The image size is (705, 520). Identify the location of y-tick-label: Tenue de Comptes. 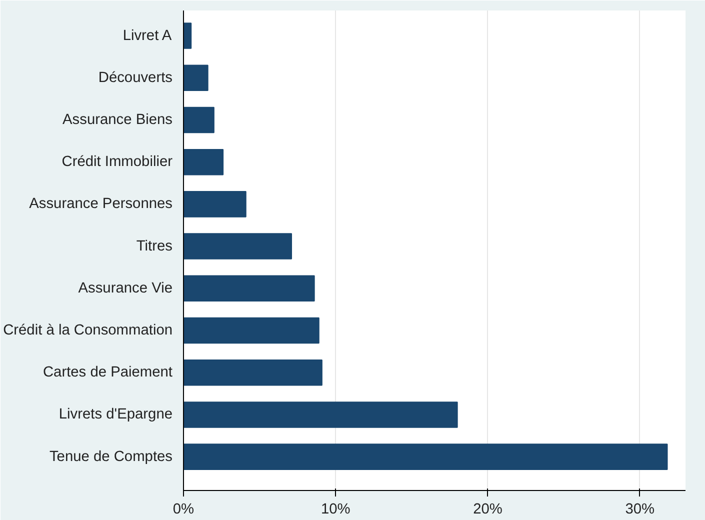
(111, 456).